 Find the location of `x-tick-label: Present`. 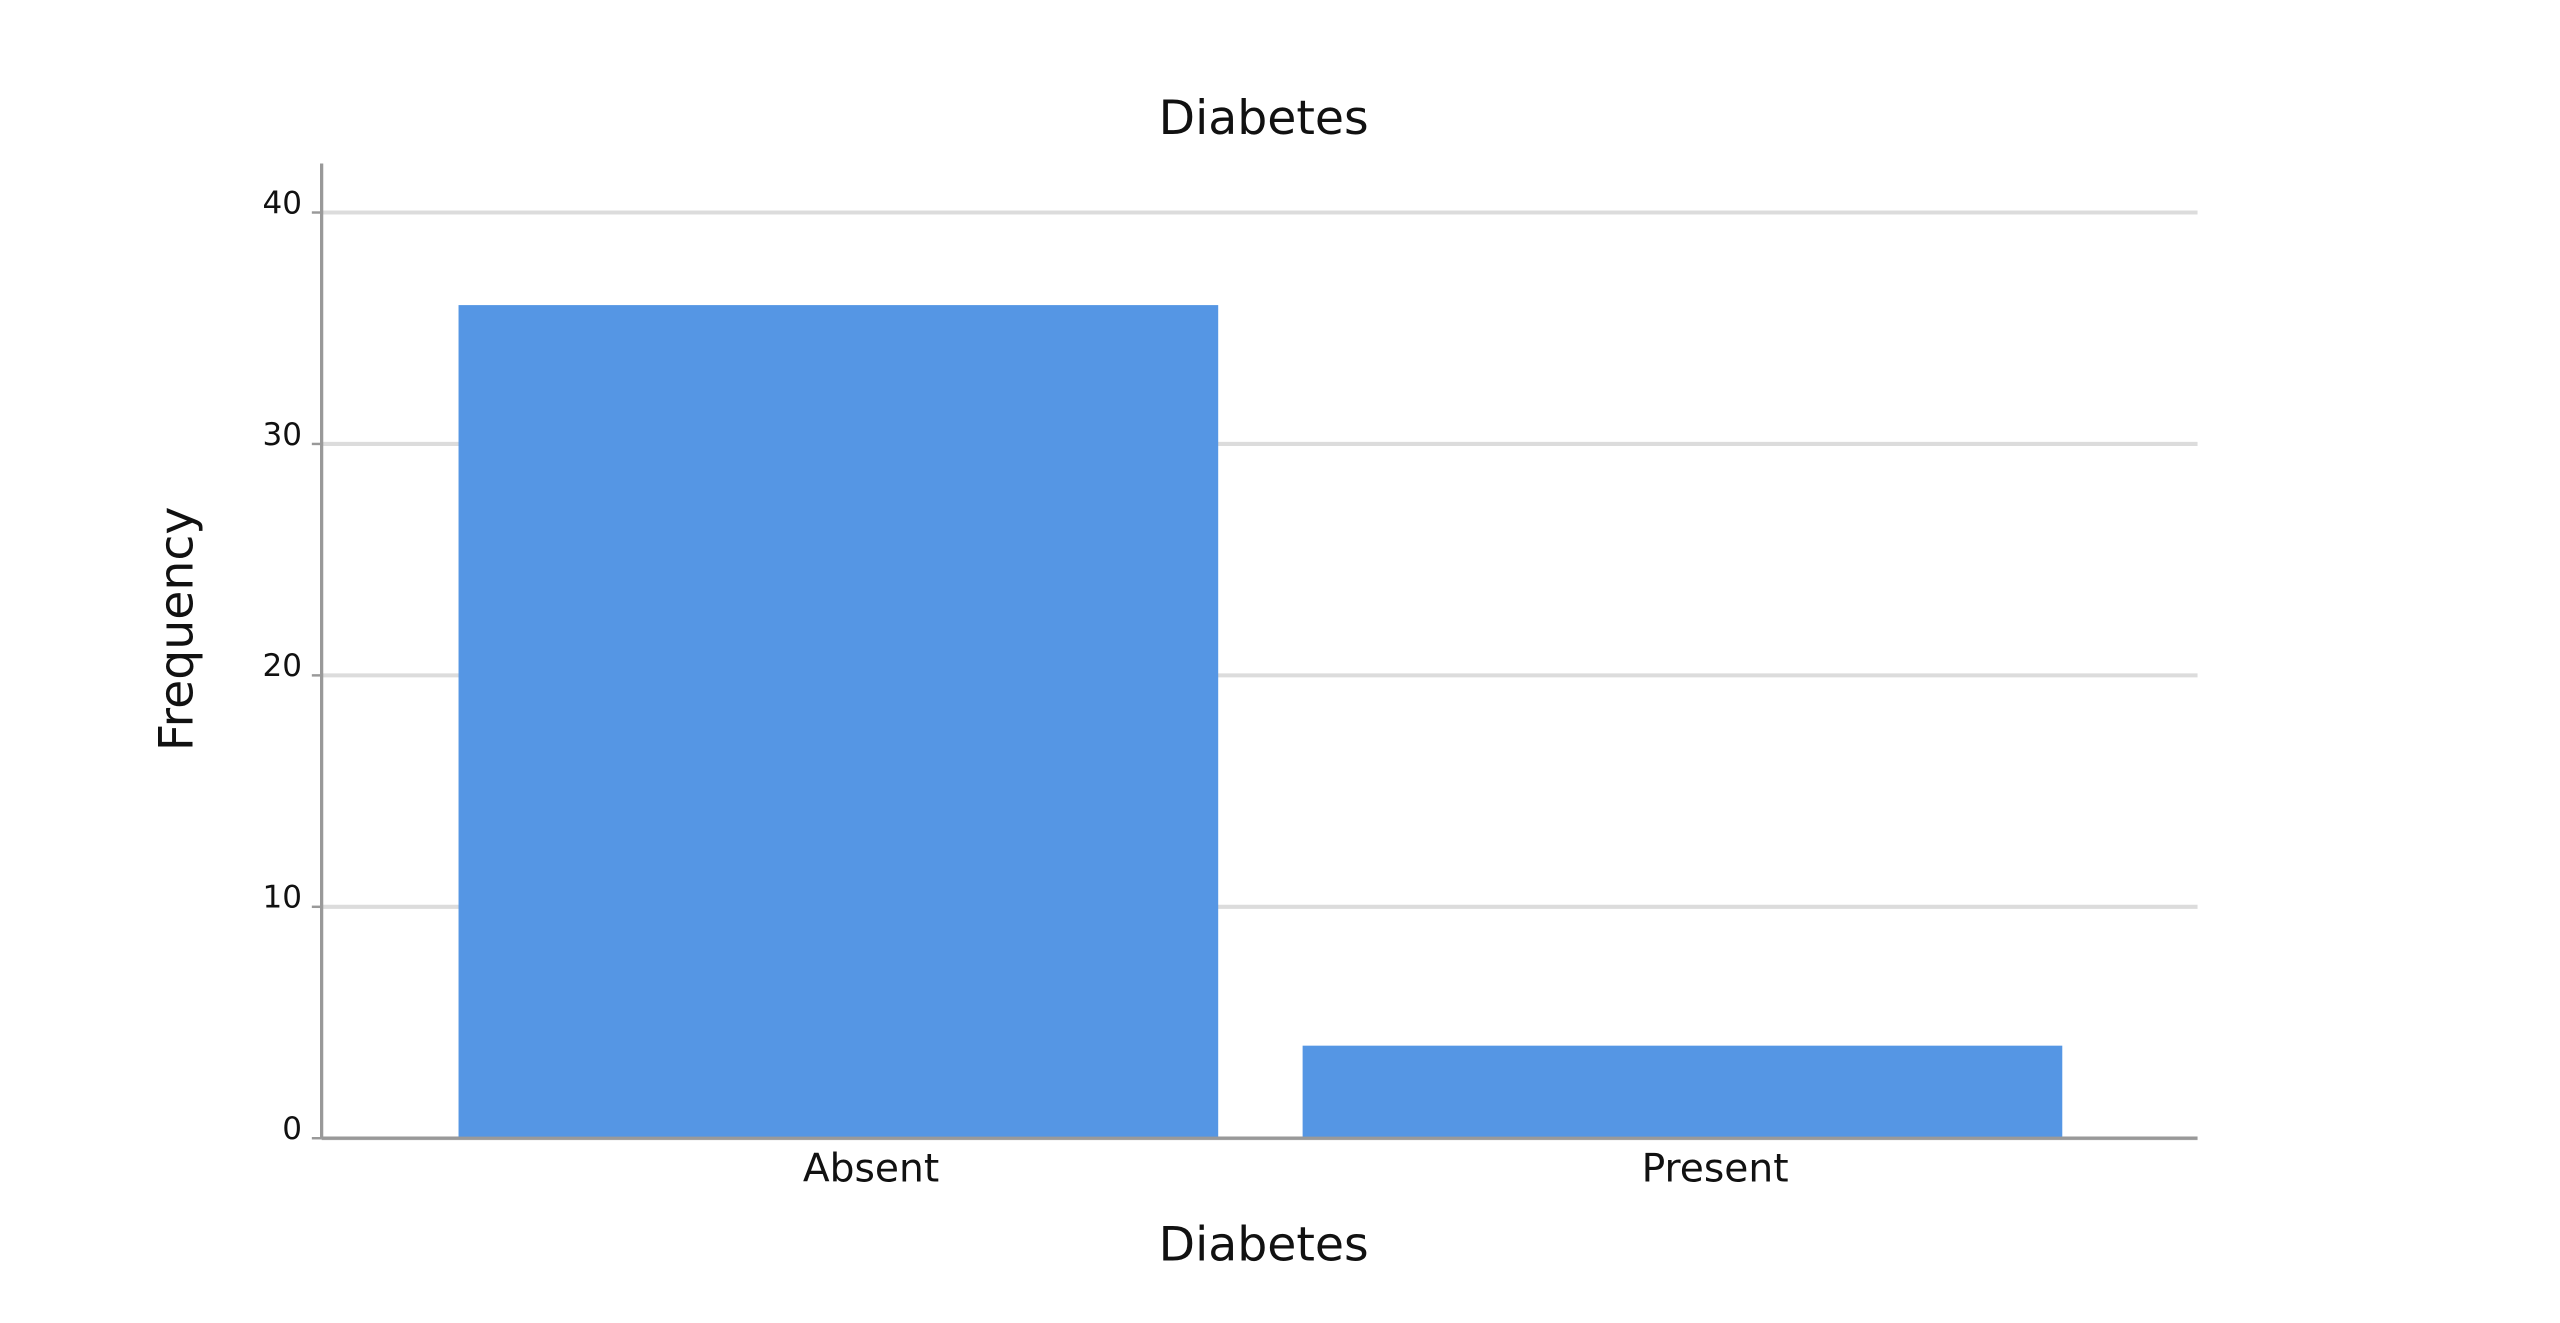

x-tick-label: Present is located at coordinates (1715, 1168).